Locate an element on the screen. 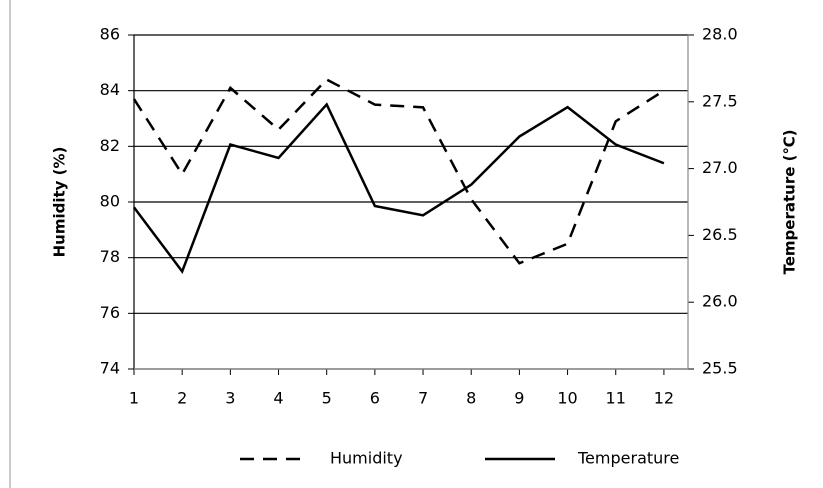 This screenshot has width=823, height=488. y-tick-label: 80 is located at coordinates (110, 201).